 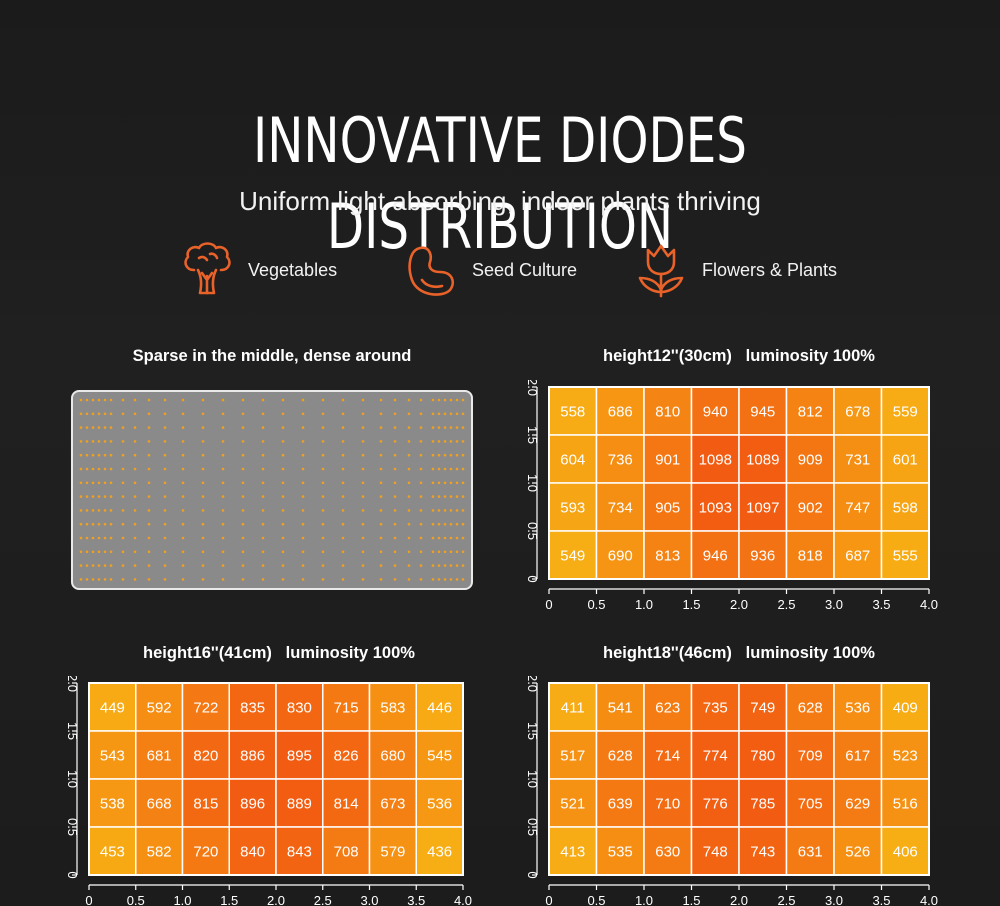 I want to click on heatmap-value: 709, so click(x=810, y=756).